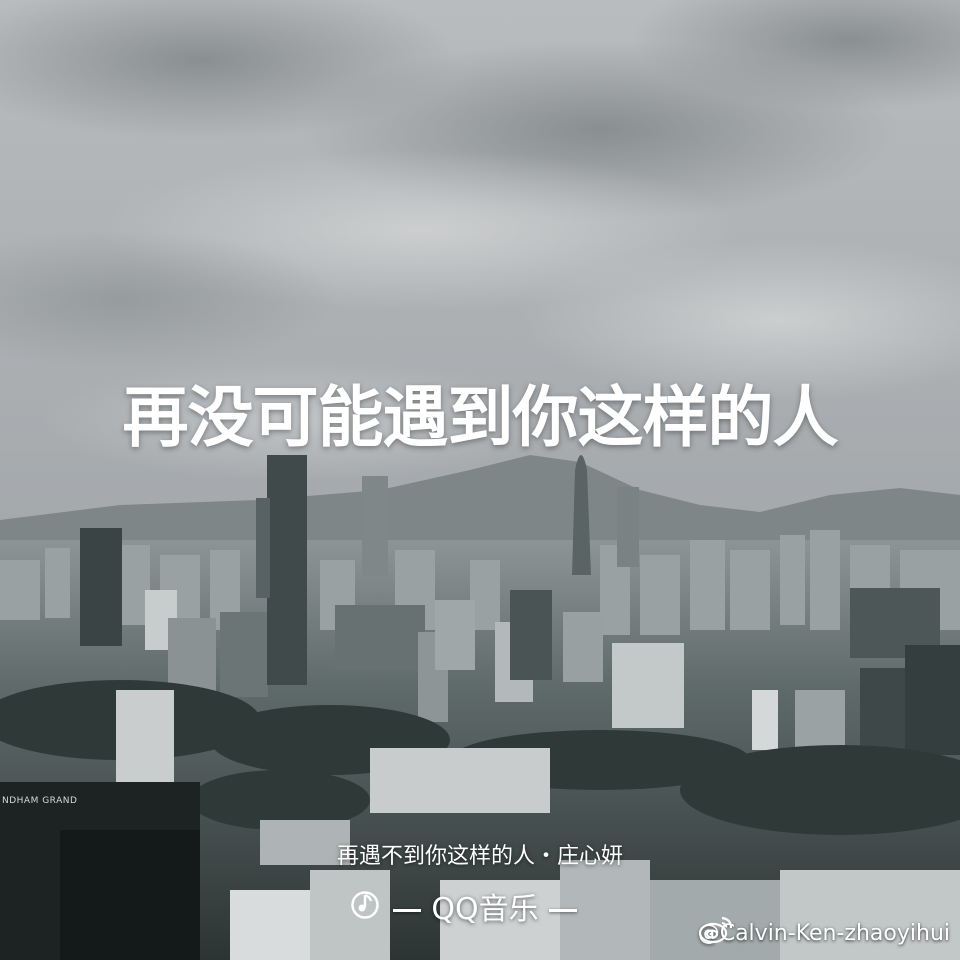 The image size is (960, 960). Describe the element at coordinates (407, 910) in the screenshot. I see `left-dash` at that location.